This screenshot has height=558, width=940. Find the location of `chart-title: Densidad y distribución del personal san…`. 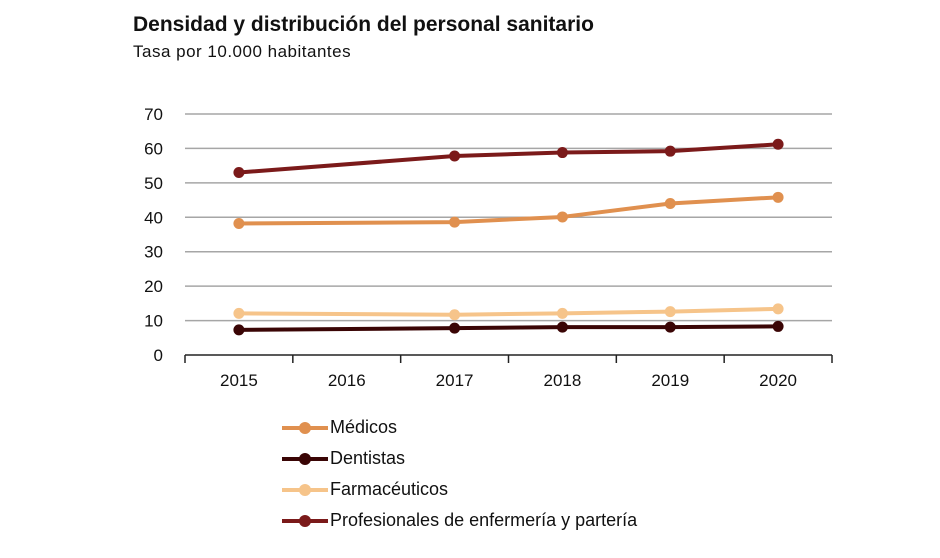

chart-title: Densidad y distribución del personal san… is located at coordinates (363, 24).